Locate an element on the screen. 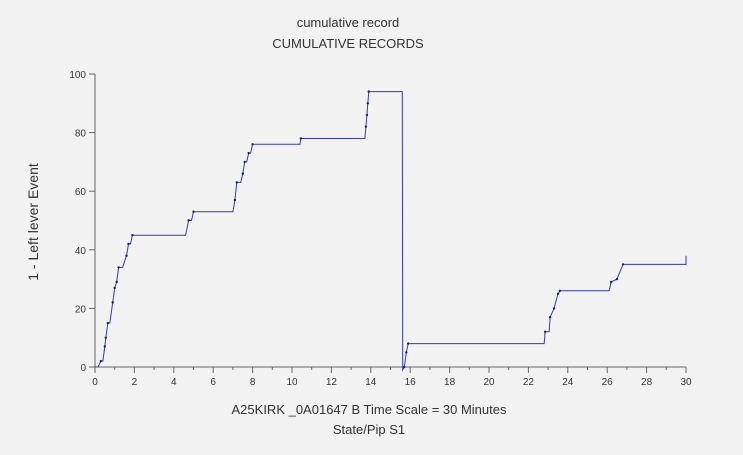 The image size is (743, 455). x-tick-label: 22 is located at coordinates (529, 382).